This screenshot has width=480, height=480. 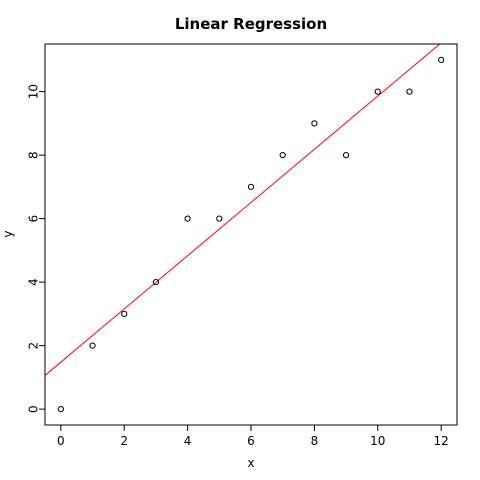 What do you see at coordinates (251, 441) in the screenshot?
I see `x-tick-label: 6` at bounding box center [251, 441].